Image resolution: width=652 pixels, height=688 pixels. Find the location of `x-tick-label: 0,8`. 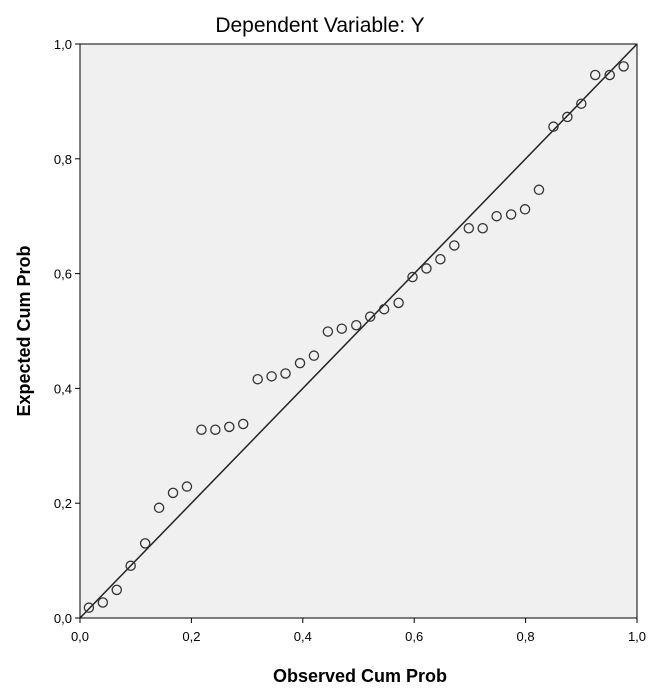

x-tick-label: 0,8 is located at coordinates (526, 636).